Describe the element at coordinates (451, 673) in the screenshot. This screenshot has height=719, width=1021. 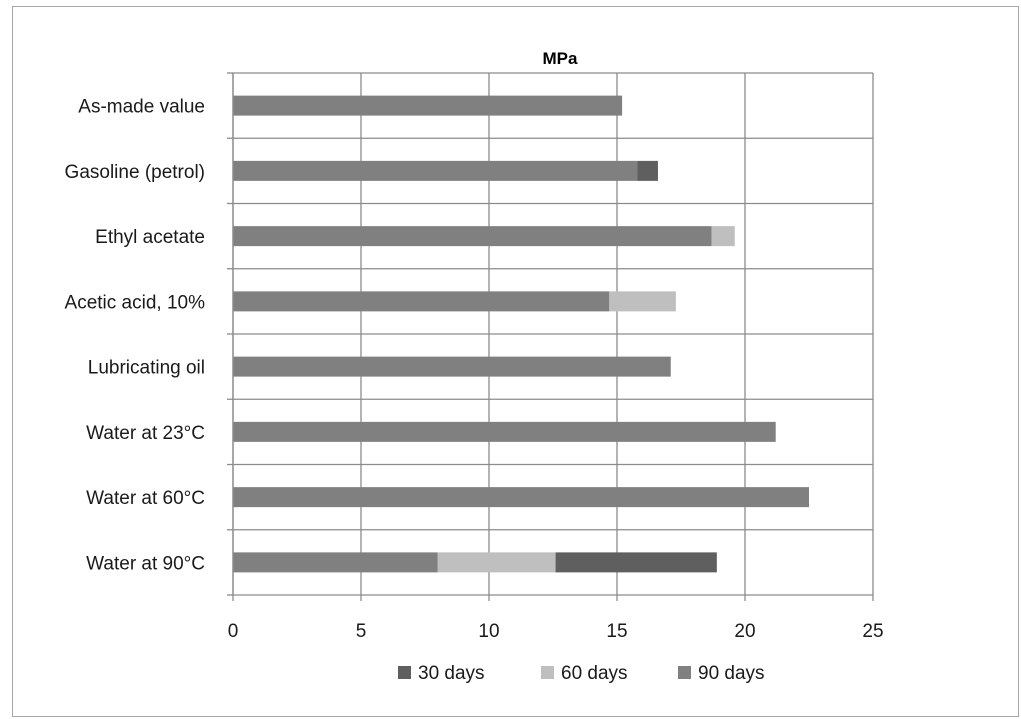
I see `legend-label: 30 days` at that location.